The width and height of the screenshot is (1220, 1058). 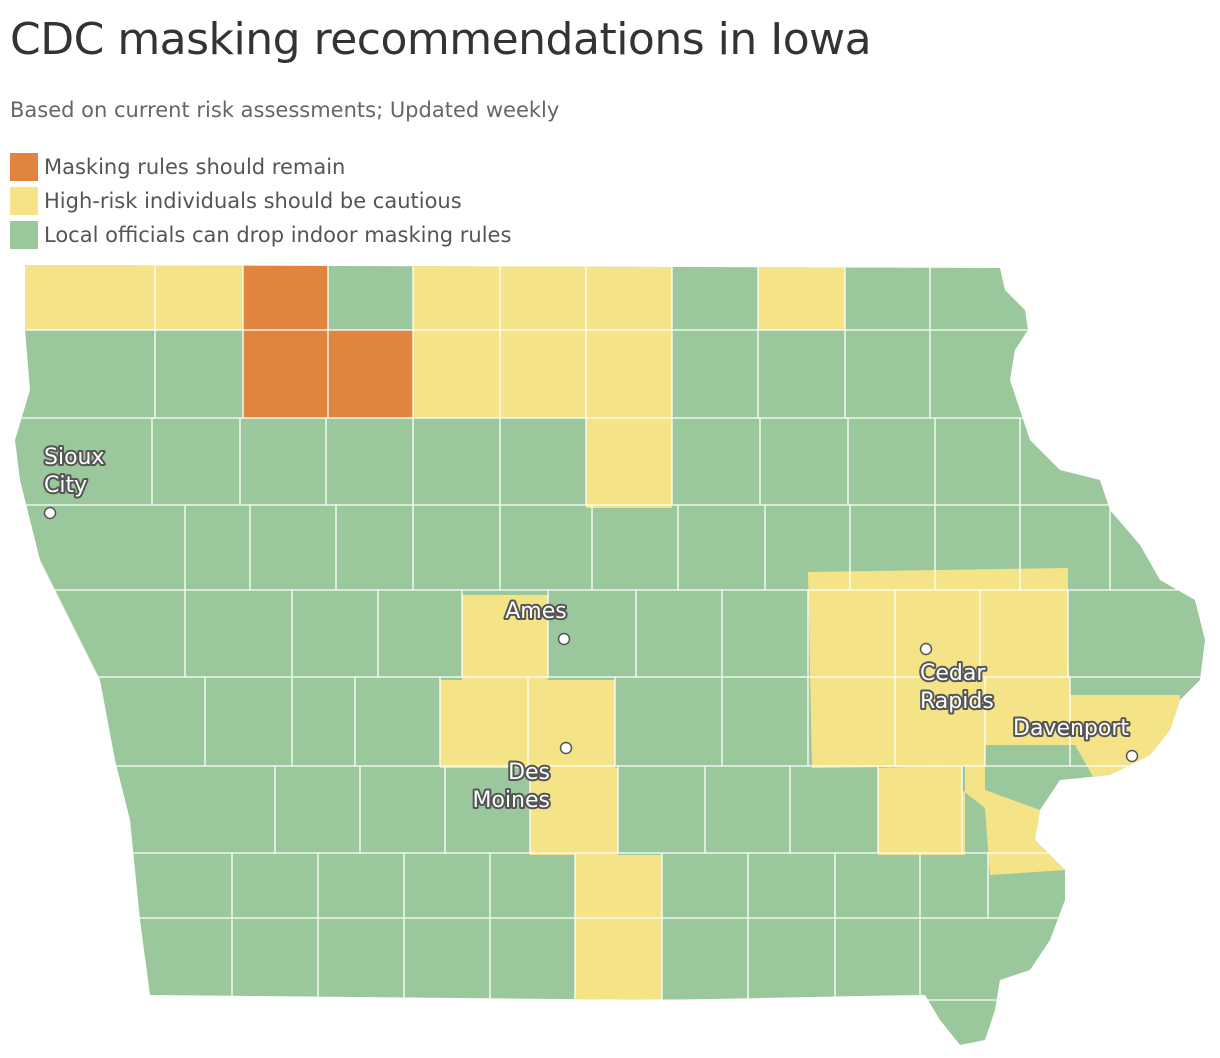 I want to click on city-label: Cedar, so click(x=953, y=673).